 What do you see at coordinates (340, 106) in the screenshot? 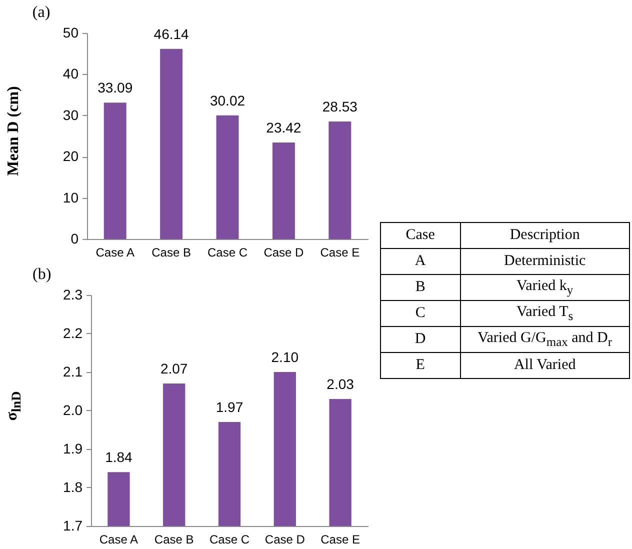
I see `data-label: 28.53` at bounding box center [340, 106].